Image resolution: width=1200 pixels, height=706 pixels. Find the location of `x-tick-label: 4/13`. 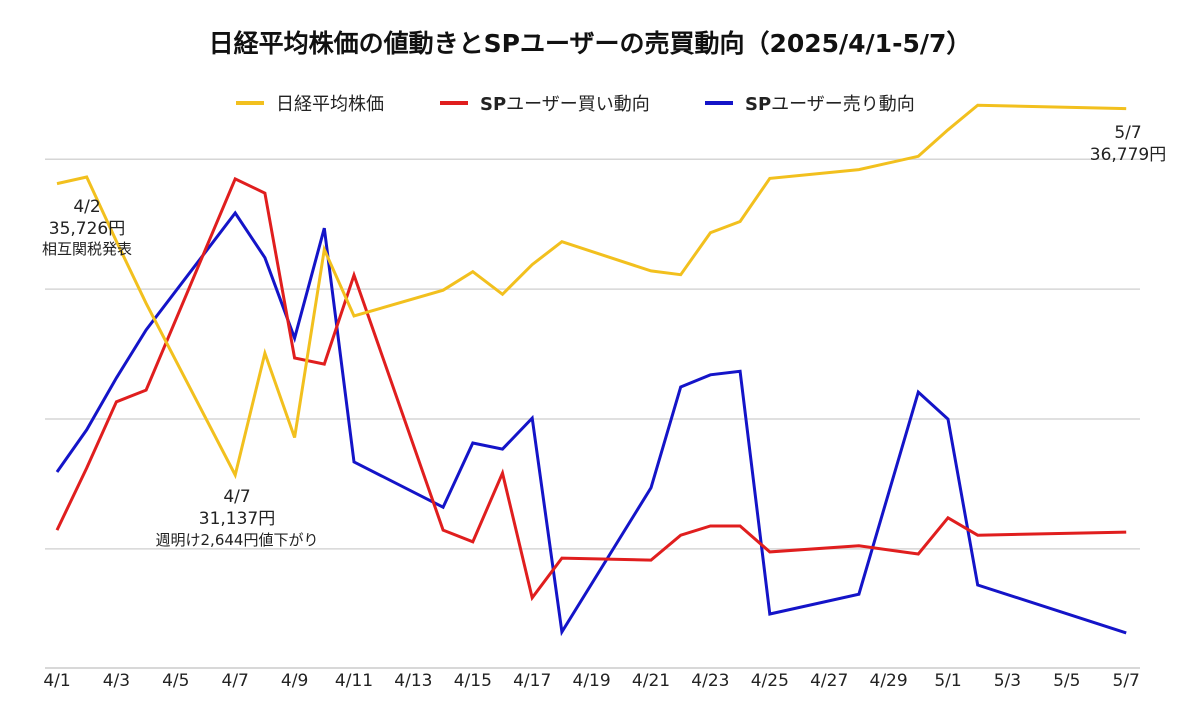

x-tick-label: 4/13 is located at coordinates (413, 681).